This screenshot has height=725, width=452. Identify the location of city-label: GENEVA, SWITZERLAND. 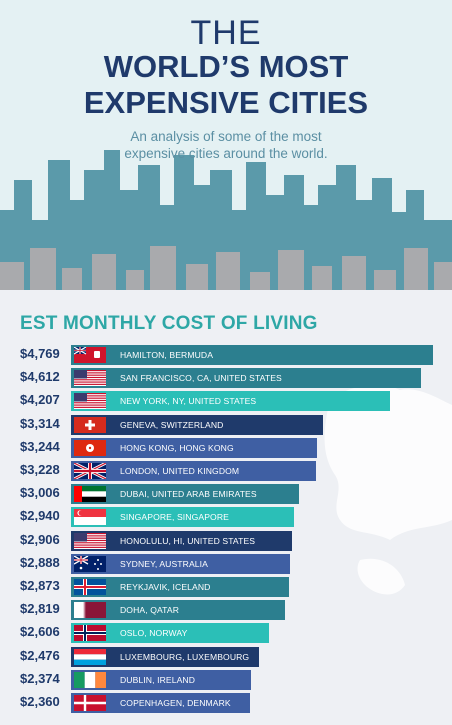
(172, 424).